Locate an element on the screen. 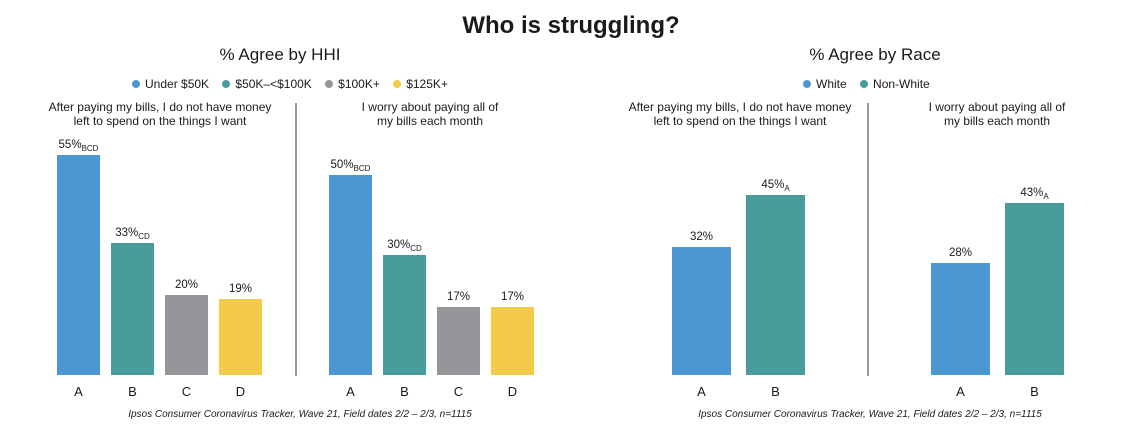  bar-value: 32% is located at coordinates (701, 237).